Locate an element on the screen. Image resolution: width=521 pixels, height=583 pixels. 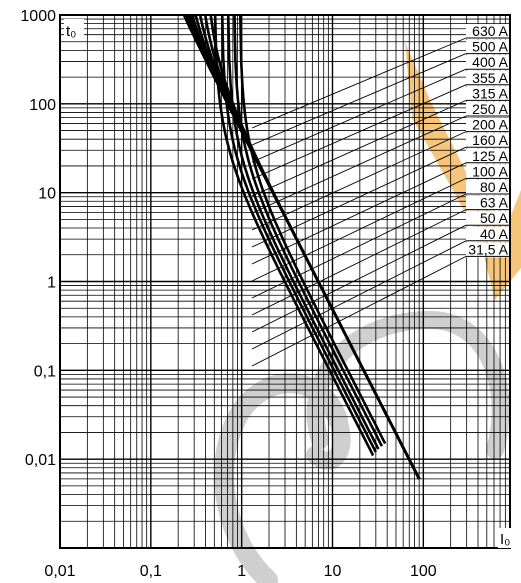
y-axis-label-bg is located at coordinates (74, 30).